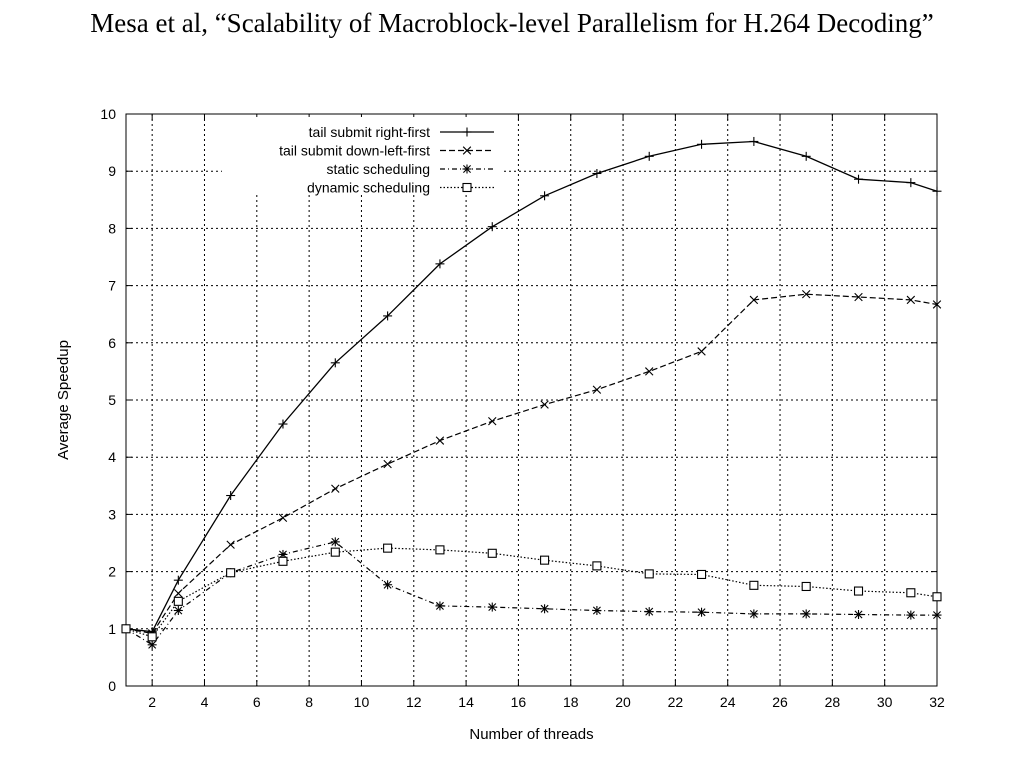  Describe the element at coordinates (112, 171) in the screenshot. I see `y-tick-label: 9` at that location.